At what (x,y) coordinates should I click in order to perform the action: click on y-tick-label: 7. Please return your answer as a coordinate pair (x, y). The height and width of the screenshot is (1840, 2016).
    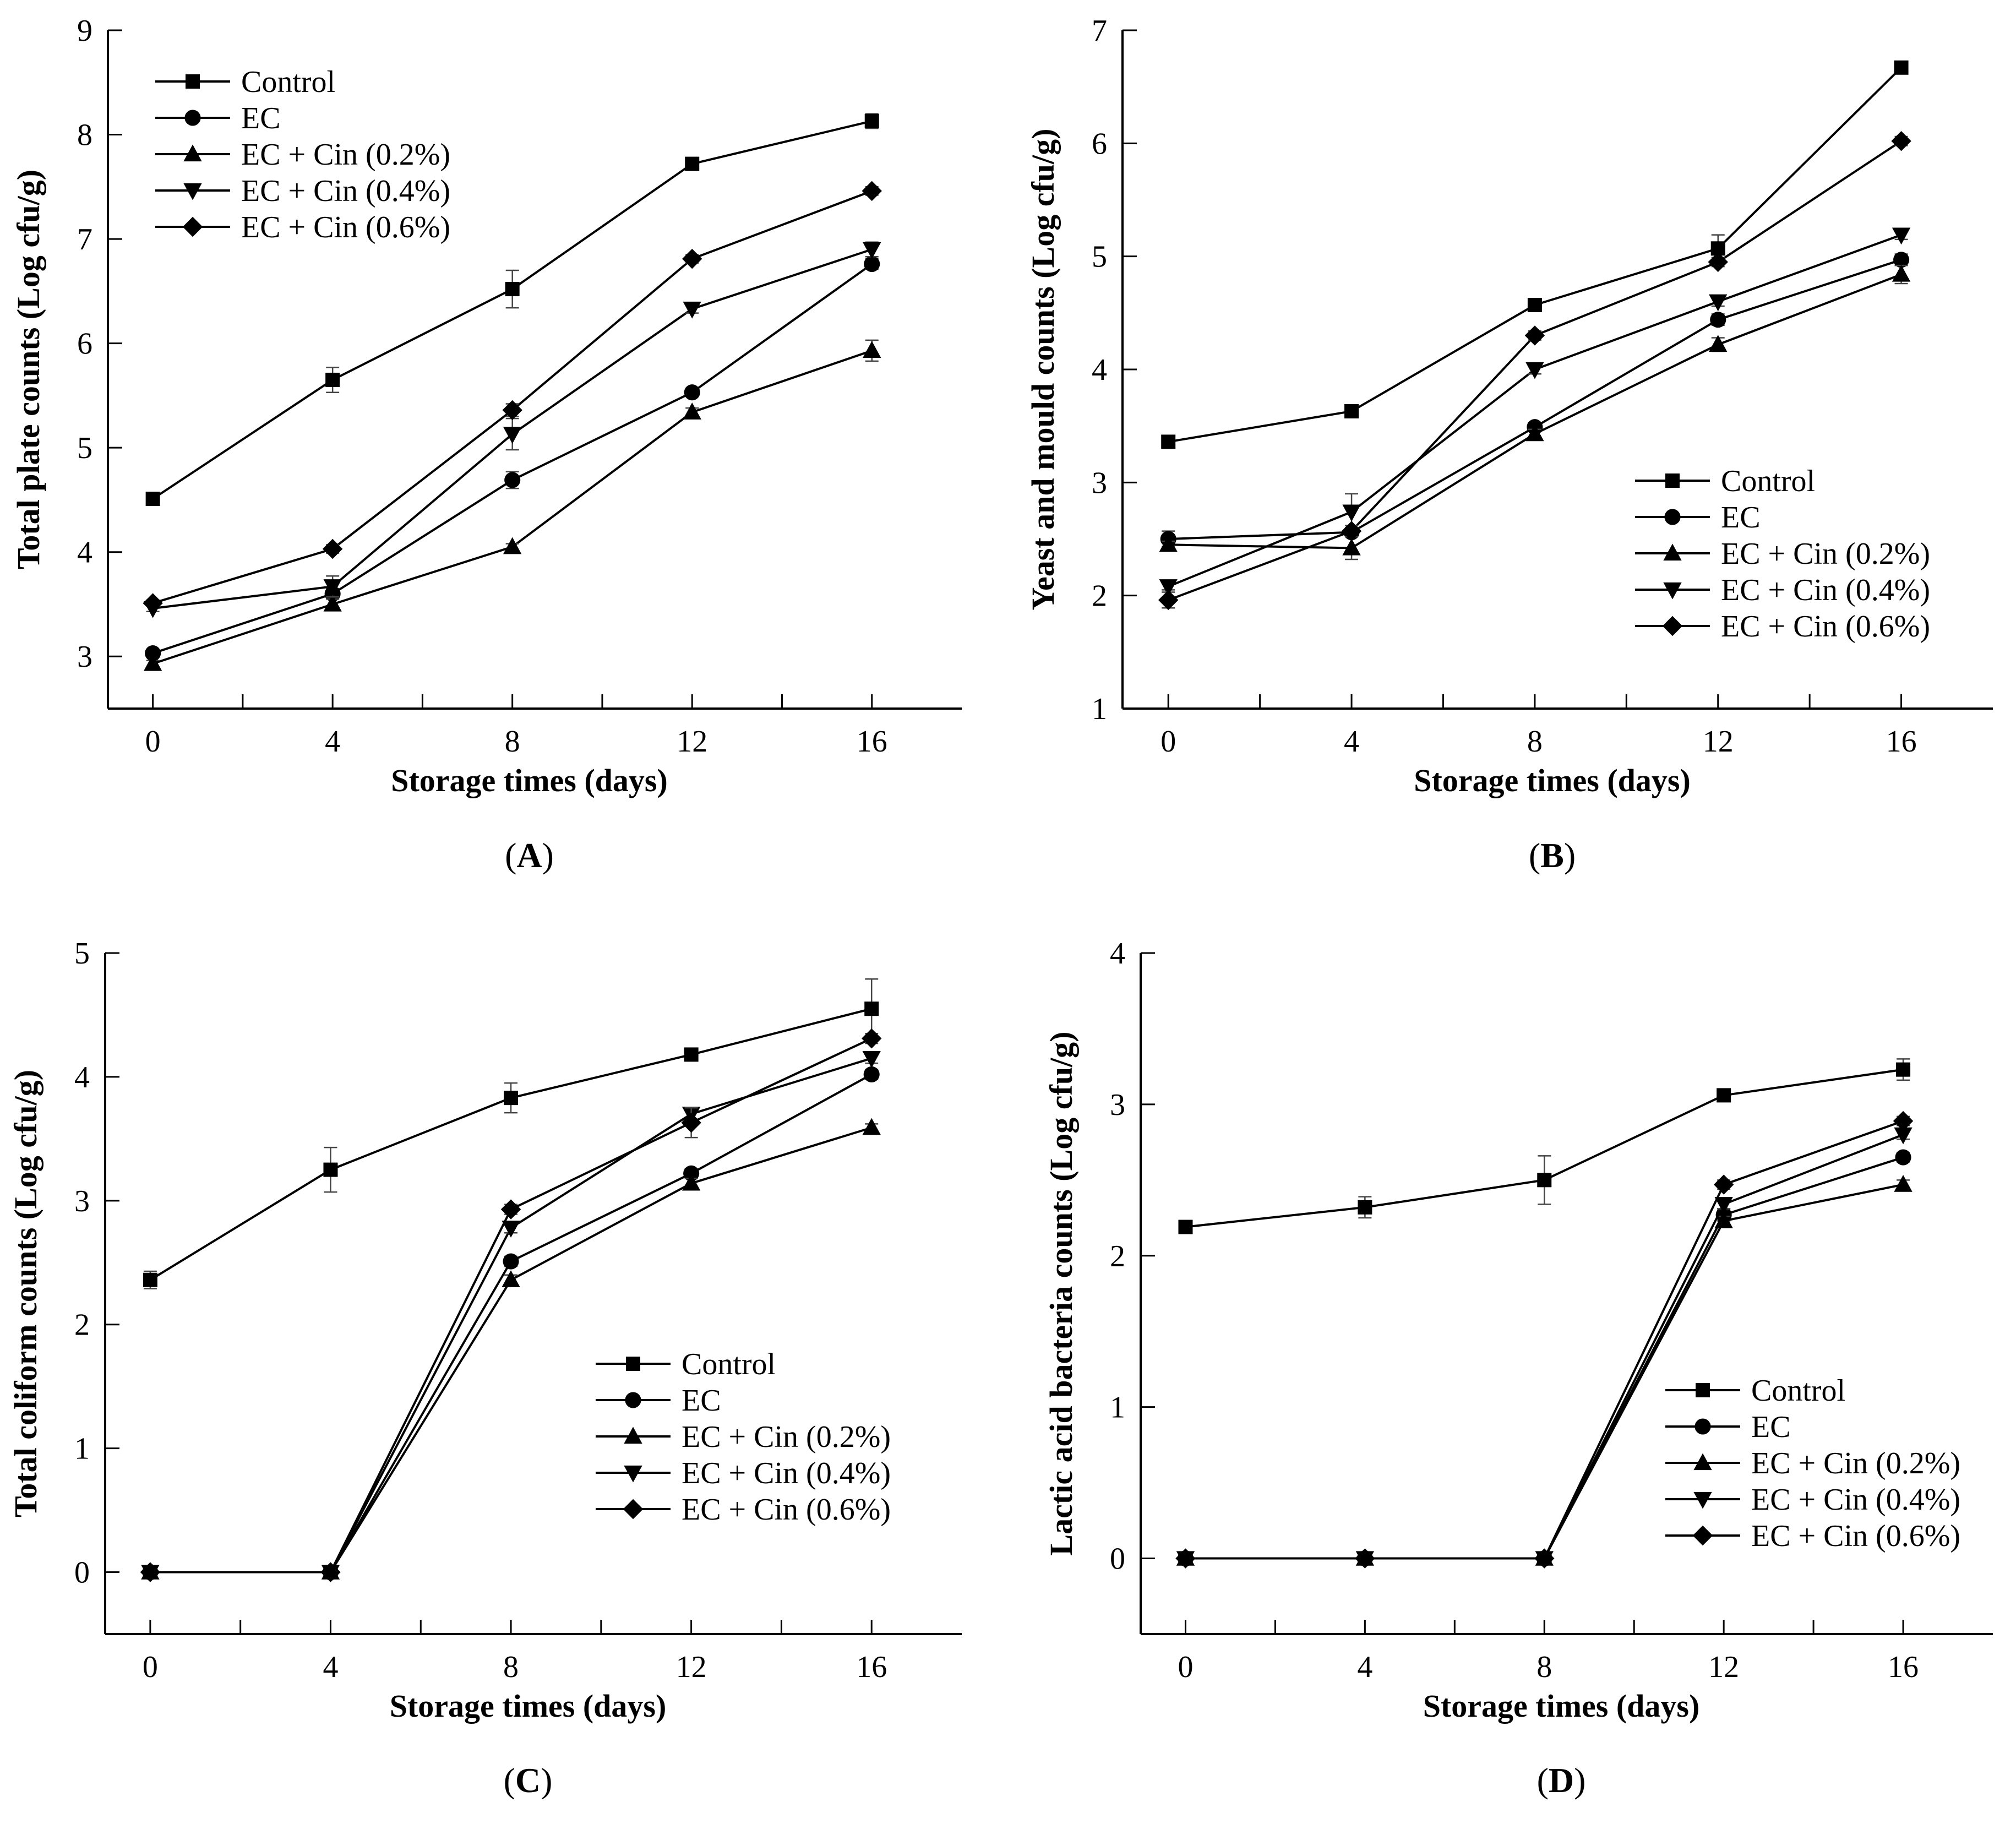
    Looking at the image, I should click on (1099, 31).